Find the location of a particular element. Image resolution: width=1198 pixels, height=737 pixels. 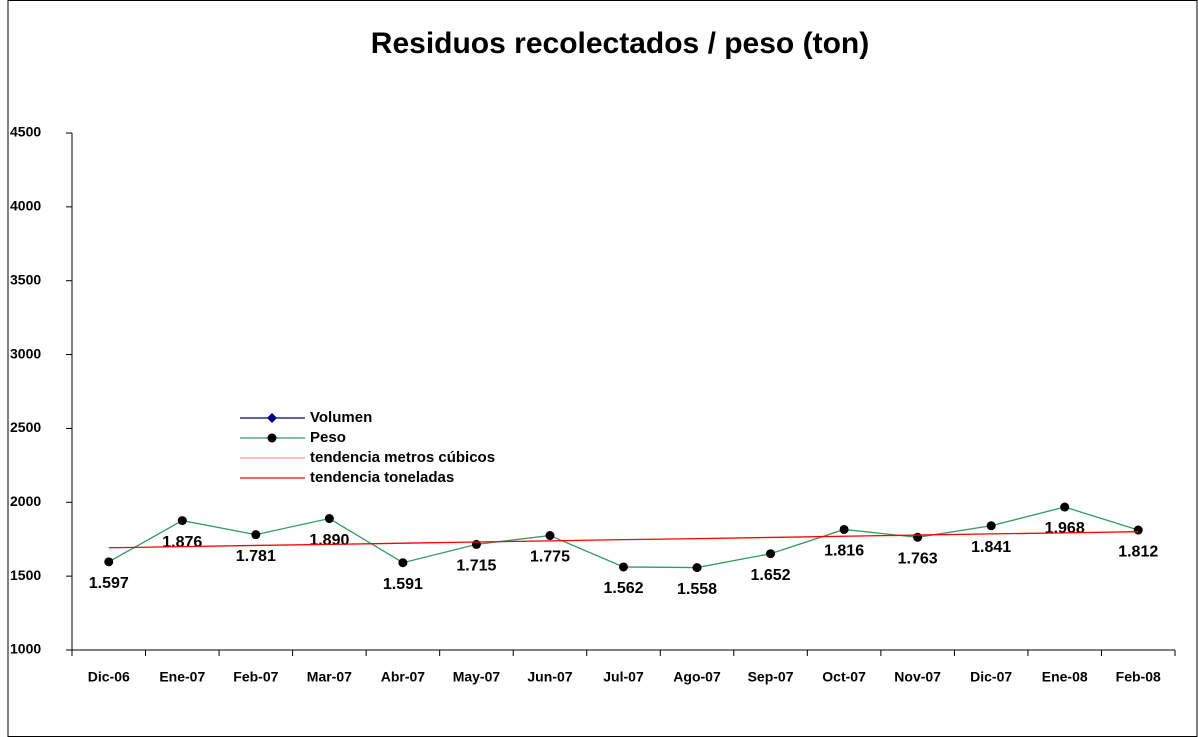

legend-label: tendencia toneladas is located at coordinates (382, 477).